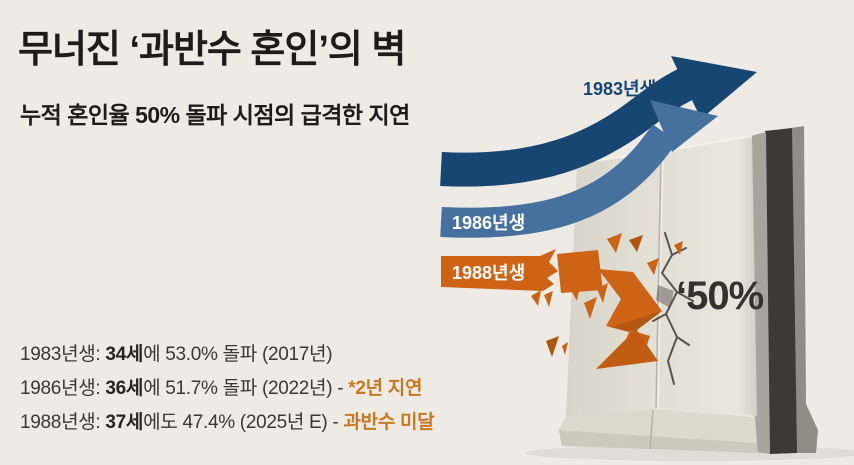 The height and width of the screenshot is (465, 854). Describe the element at coordinates (63, 388) in the screenshot. I see `stat-cohort: 1986년생:` at that location.